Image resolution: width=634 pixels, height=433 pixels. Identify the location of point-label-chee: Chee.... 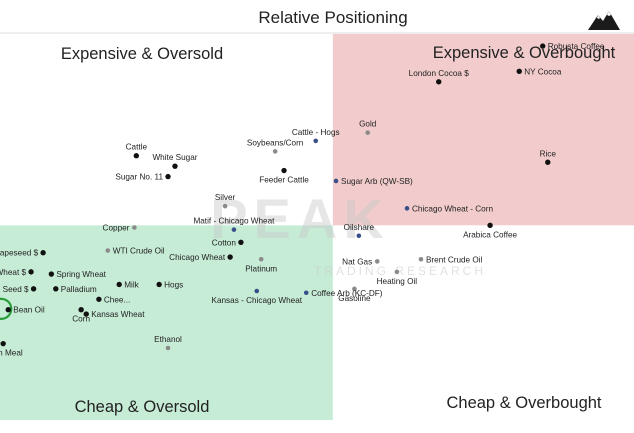
(117, 299).